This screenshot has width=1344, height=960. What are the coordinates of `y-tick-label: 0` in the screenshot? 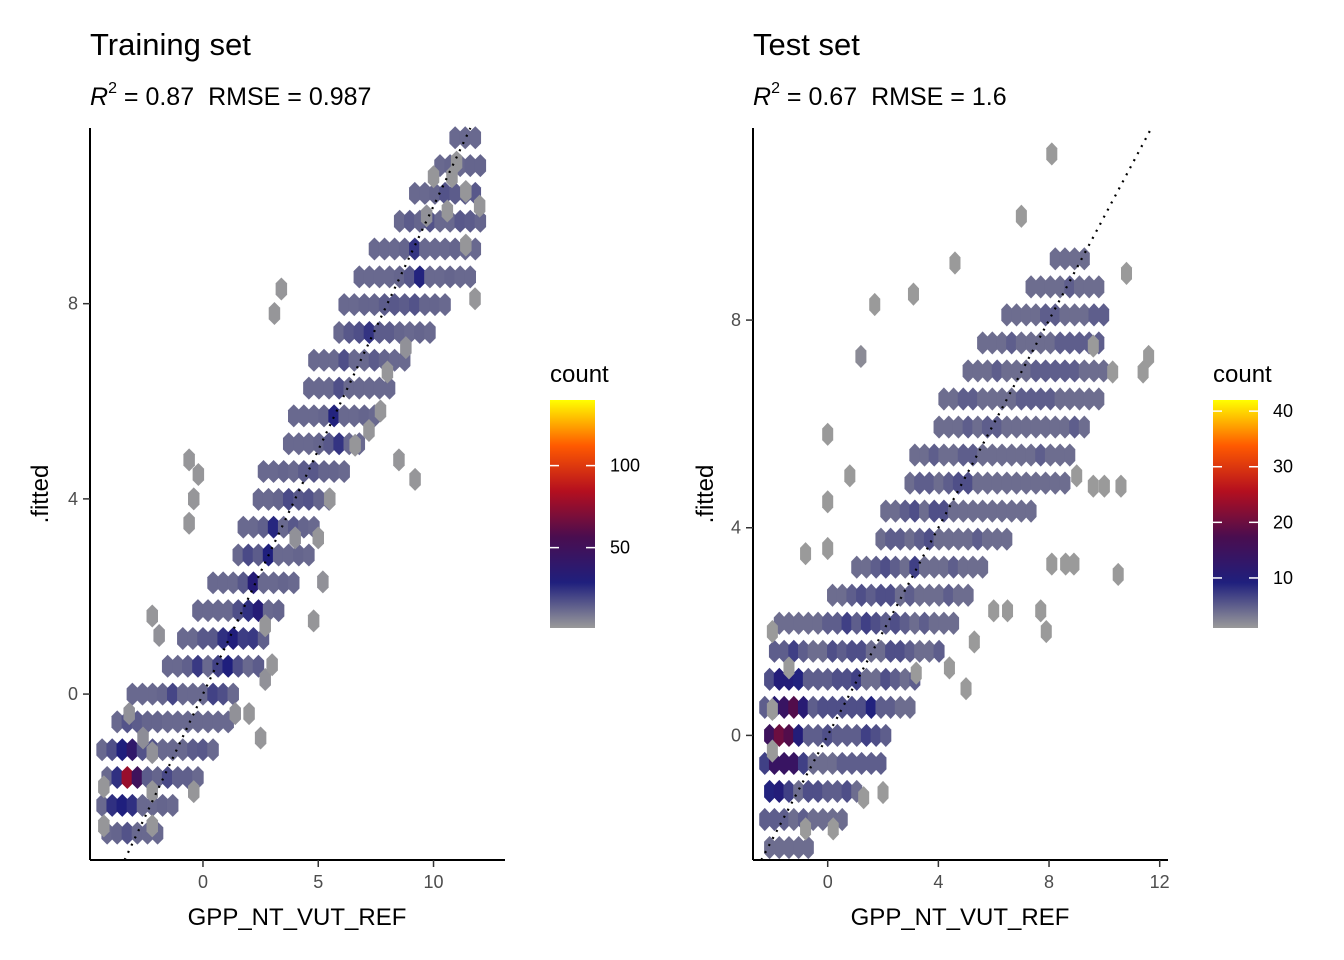 It's located at (73, 694).